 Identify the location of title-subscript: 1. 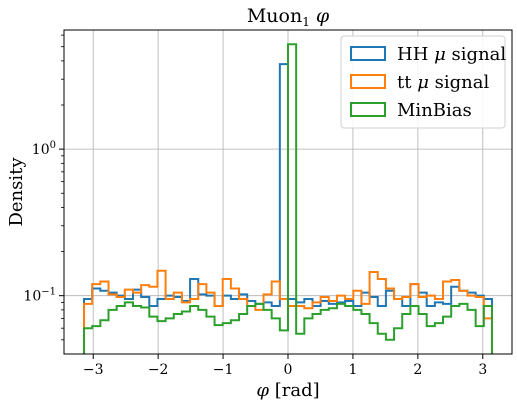
(306, 22).